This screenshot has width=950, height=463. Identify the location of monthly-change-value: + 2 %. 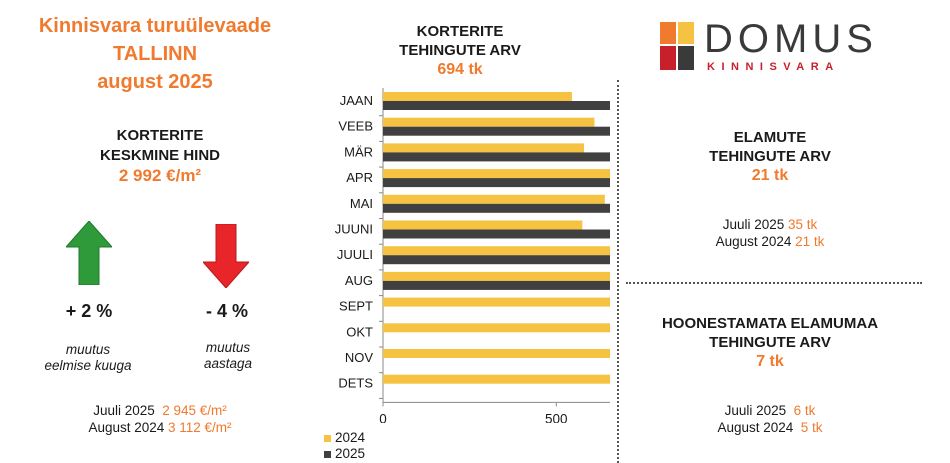
(89, 311).